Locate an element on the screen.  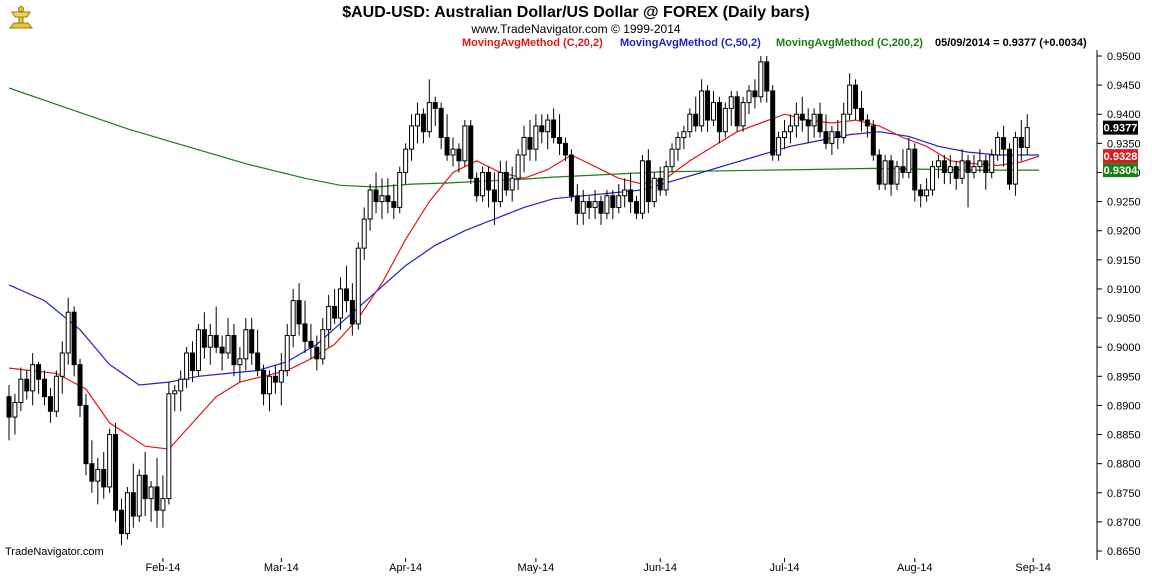
price-badges: 0.9377 0.9328 0.9304 is located at coordinates (1120, 149).